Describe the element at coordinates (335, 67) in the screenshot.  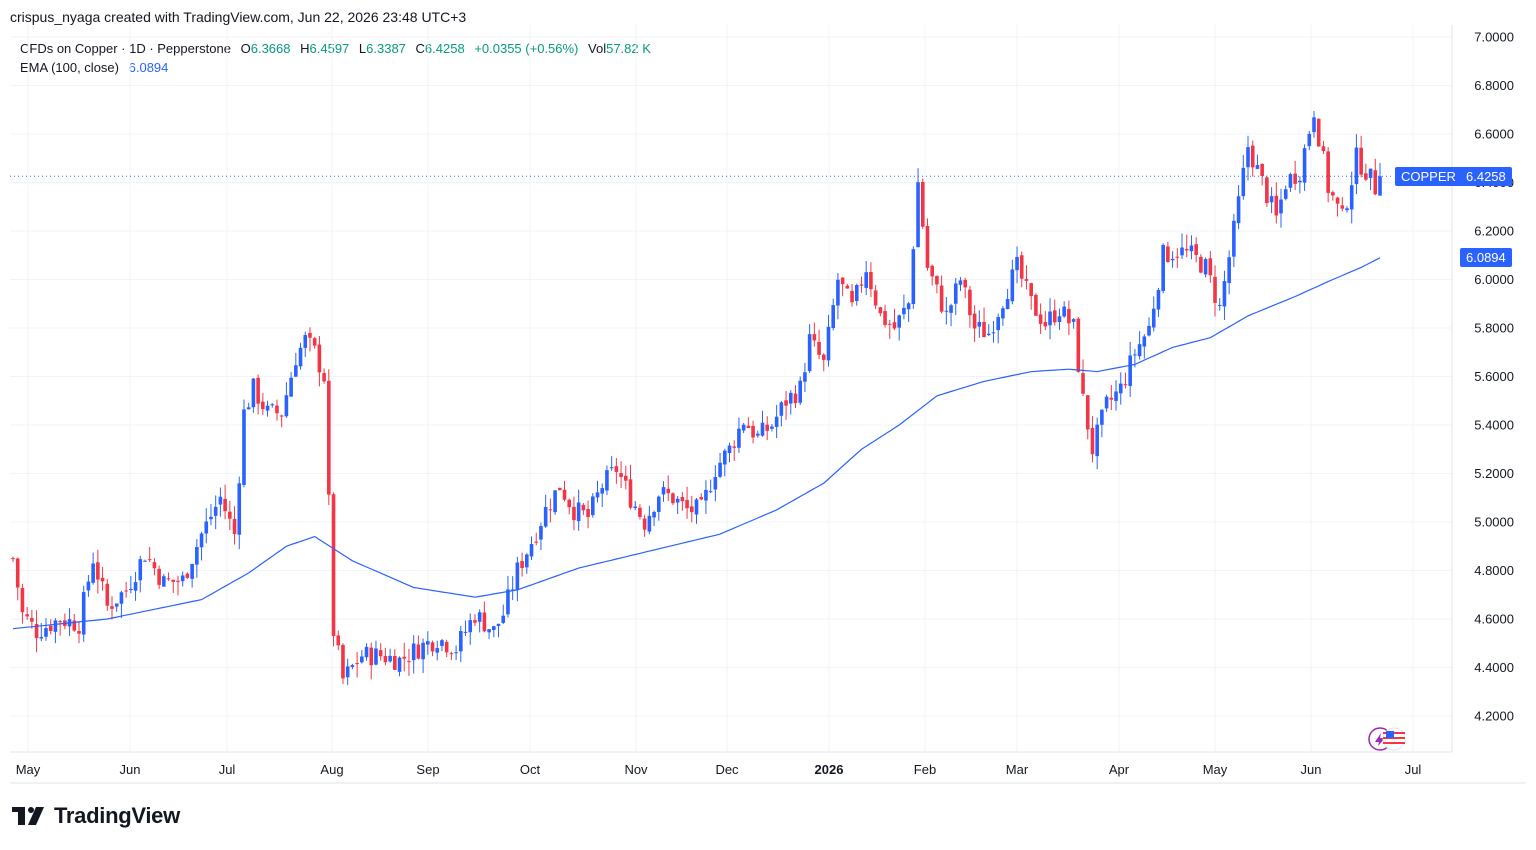
I see `ema-legend-row: EMA (100, close) 6.0894` at that location.